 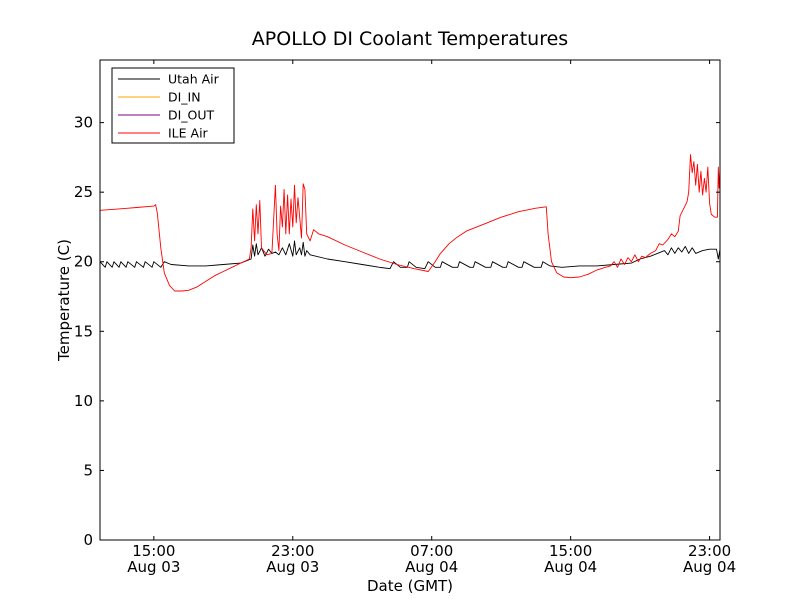 I want to click on y-tick-label: 30, so click(x=83, y=123).